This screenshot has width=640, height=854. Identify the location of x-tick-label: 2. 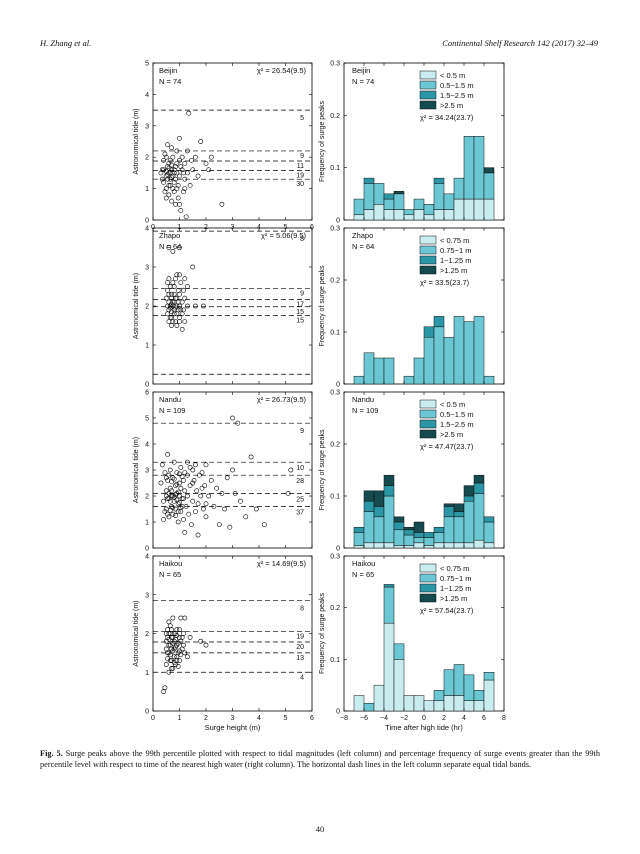
(444, 718).